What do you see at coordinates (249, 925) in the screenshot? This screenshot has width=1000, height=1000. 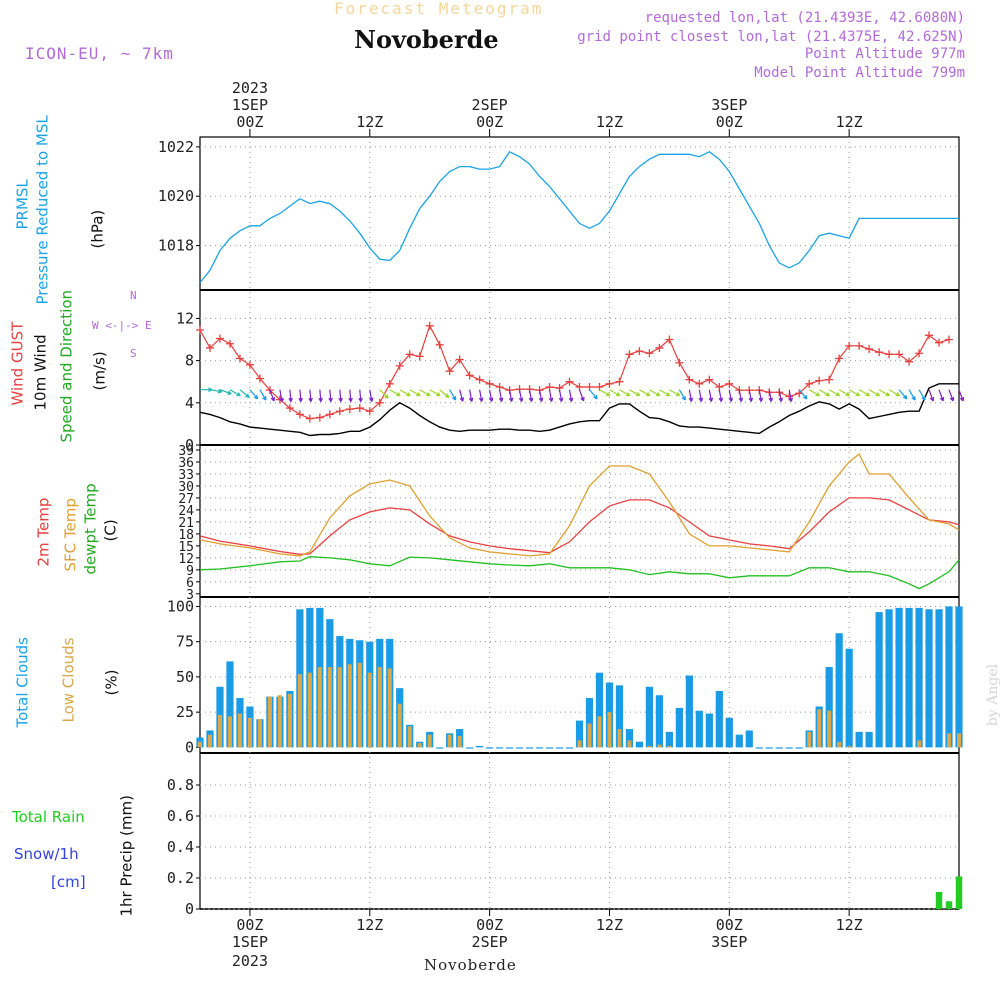 I see `bottom-time-label-0: 00Z` at bounding box center [249, 925].